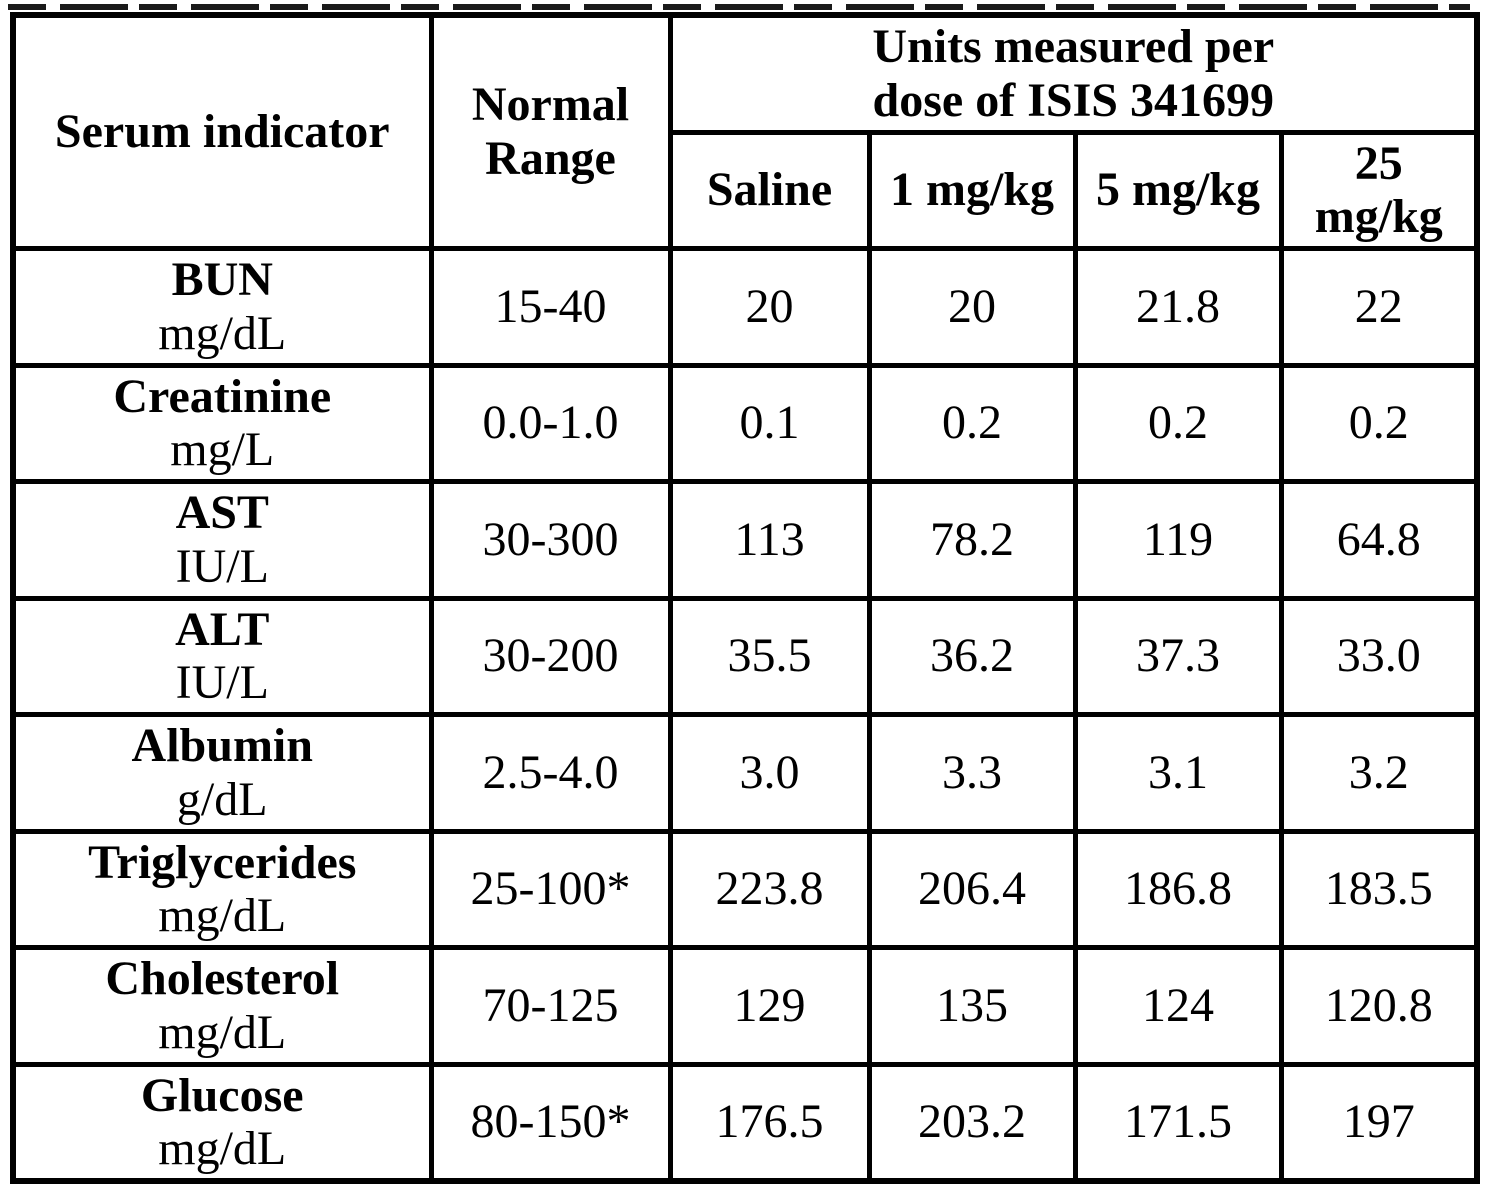 The height and width of the screenshot is (1190, 1489). Describe the element at coordinates (972, 540) in the screenshot. I see `value-1mgkg: 78.2` at that location.